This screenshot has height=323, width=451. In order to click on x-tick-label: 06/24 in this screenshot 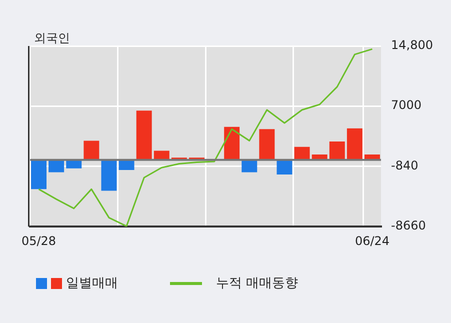, I will do `click(372, 241)`.